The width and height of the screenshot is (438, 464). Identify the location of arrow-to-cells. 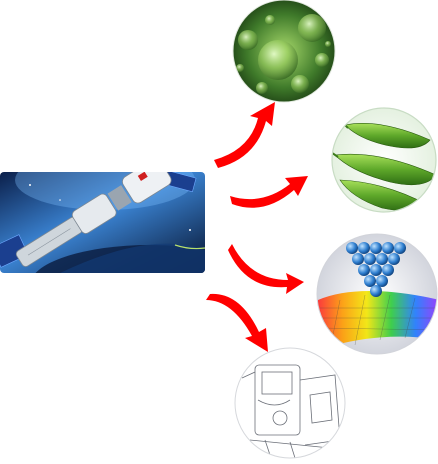
(244, 135).